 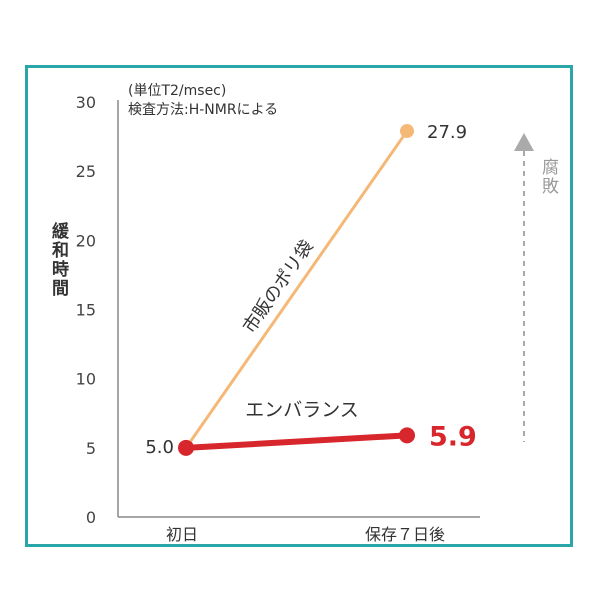 I want to click on decay-annotation-label: 腐敗, so click(x=548, y=177).